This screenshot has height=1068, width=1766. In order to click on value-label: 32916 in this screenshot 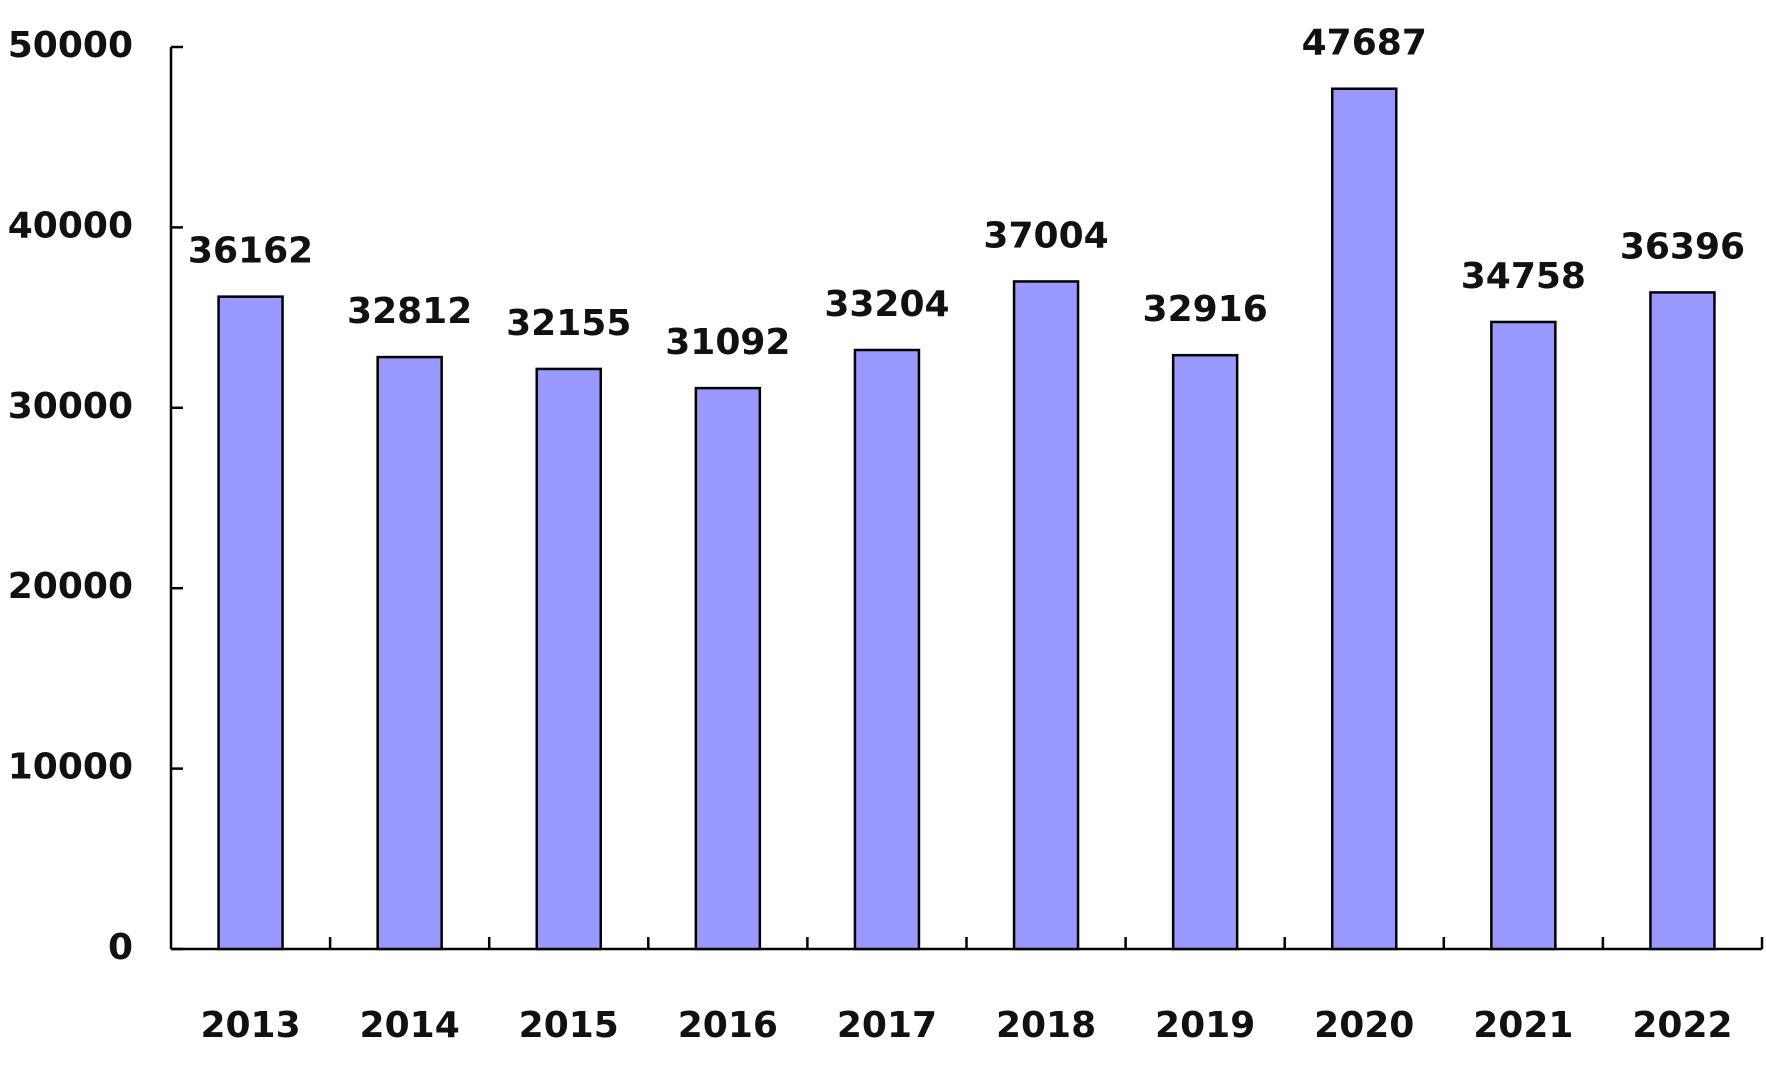, I will do `click(1205, 309)`.